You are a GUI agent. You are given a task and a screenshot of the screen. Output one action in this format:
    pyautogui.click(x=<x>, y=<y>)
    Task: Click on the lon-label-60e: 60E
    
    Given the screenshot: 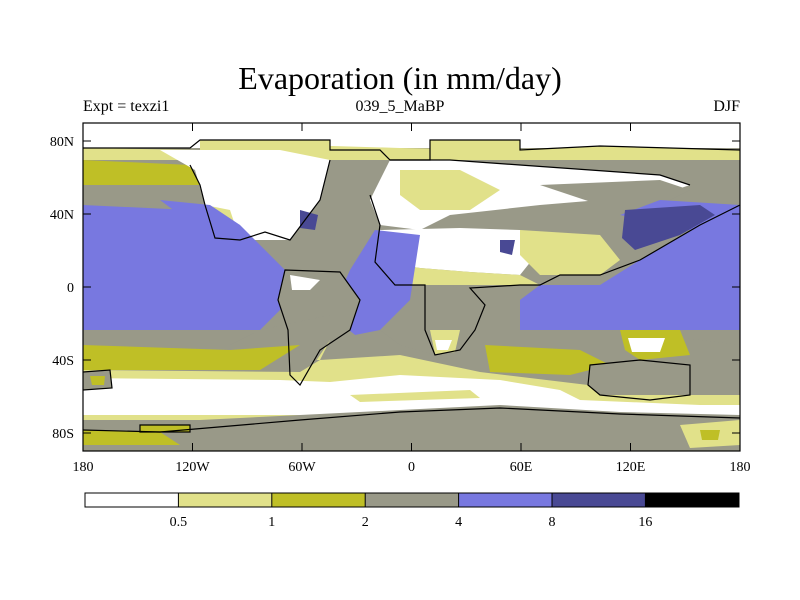 What is the action you would take?
    pyautogui.click(x=521, y=467)
    